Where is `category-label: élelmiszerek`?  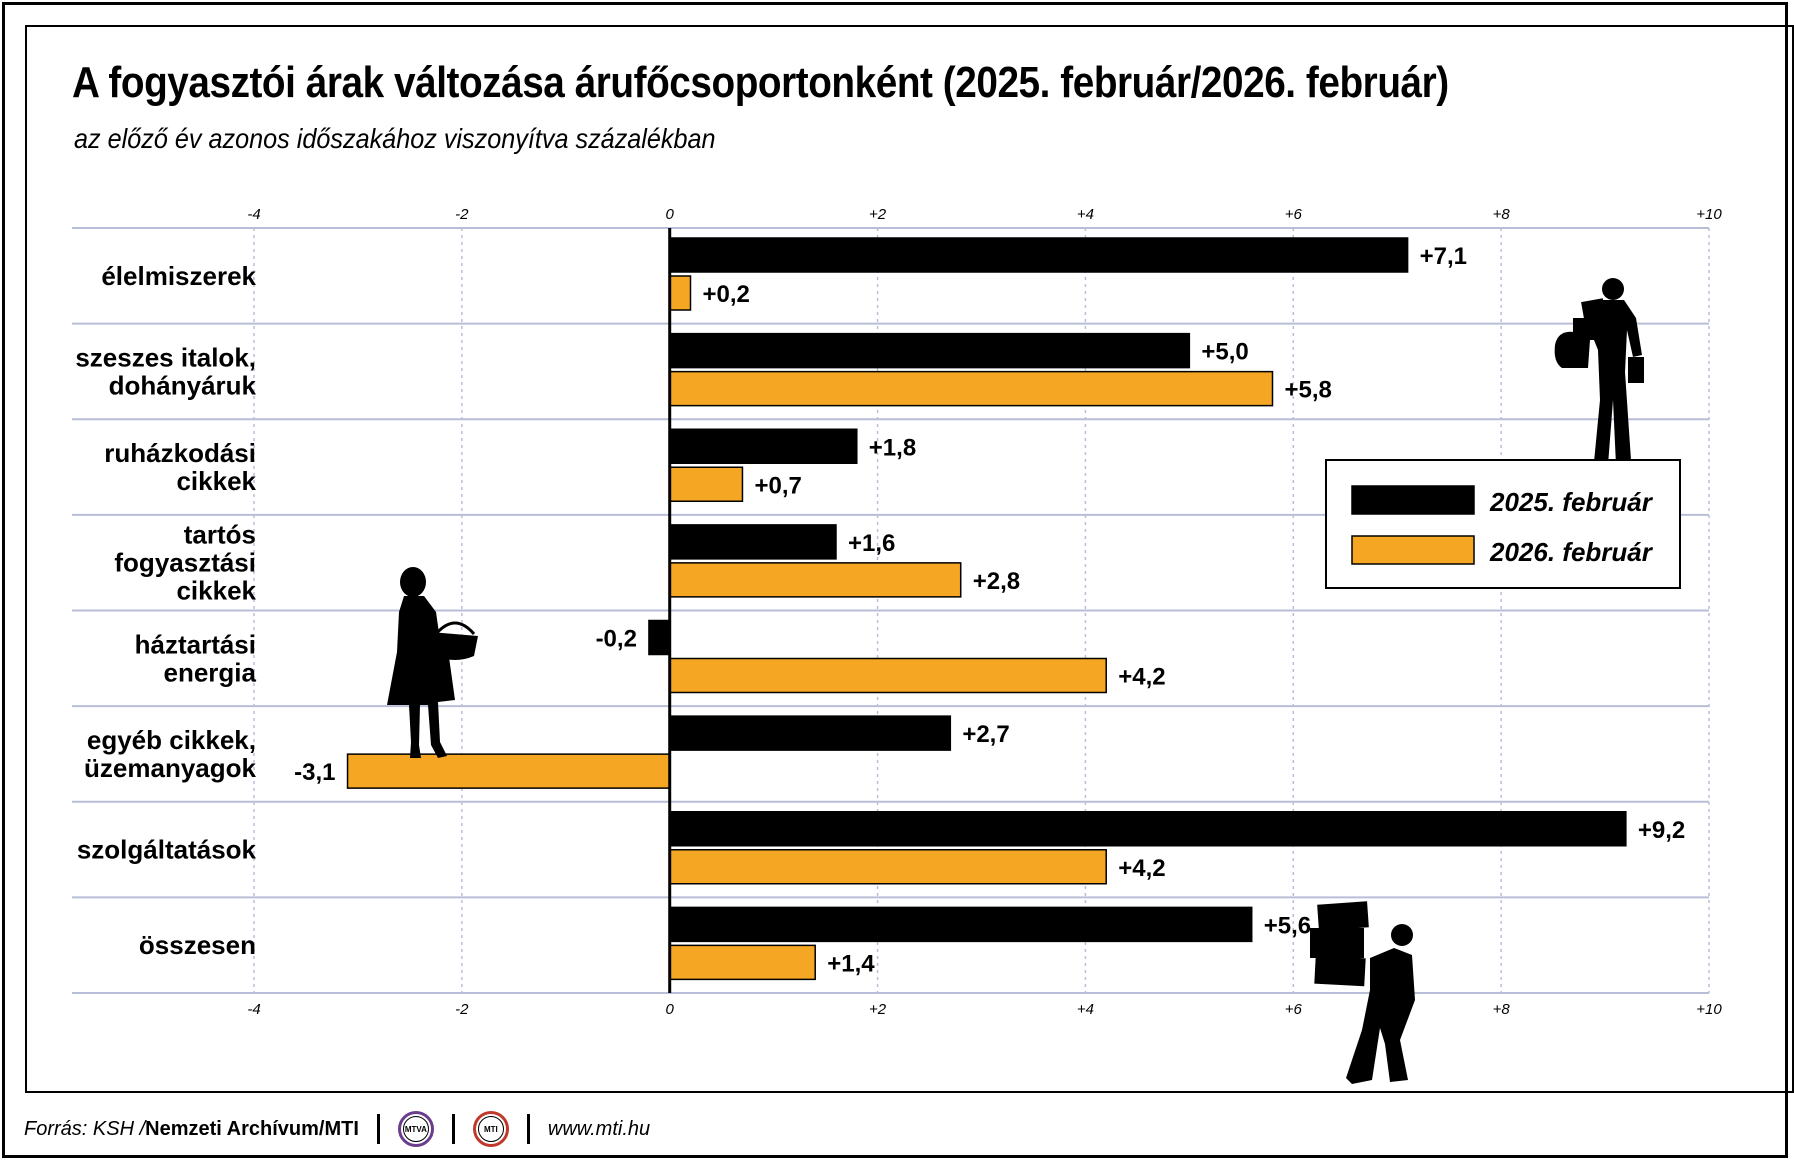
category-label: élelmiszerek is located at coordinates (178, 276).